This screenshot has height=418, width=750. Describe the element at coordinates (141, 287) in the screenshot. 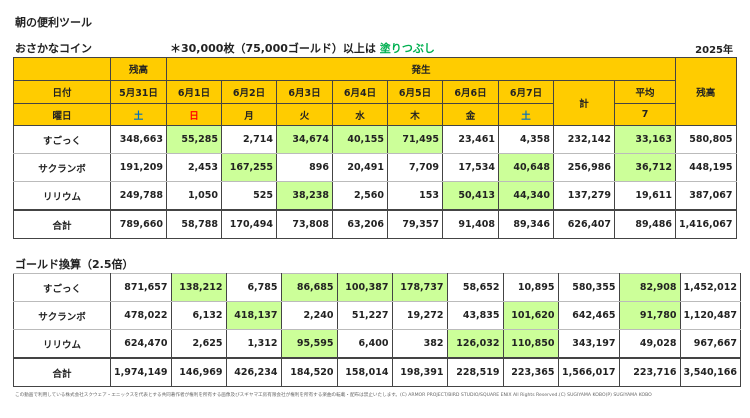

I see `cell: 871,657` at that location.